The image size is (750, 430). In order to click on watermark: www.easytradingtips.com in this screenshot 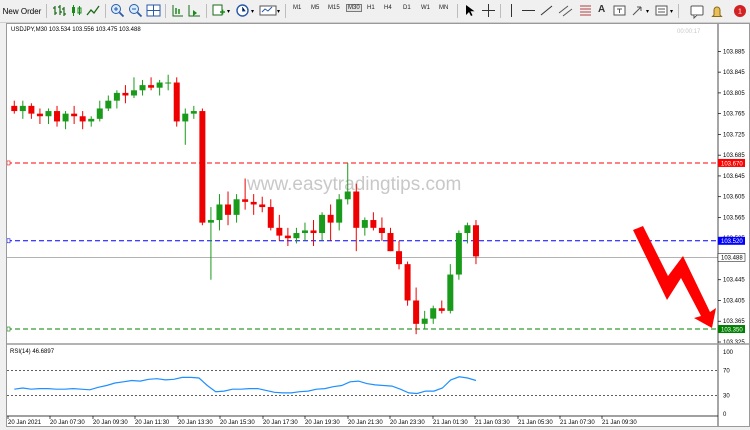, I will do `click(353, 184)`.